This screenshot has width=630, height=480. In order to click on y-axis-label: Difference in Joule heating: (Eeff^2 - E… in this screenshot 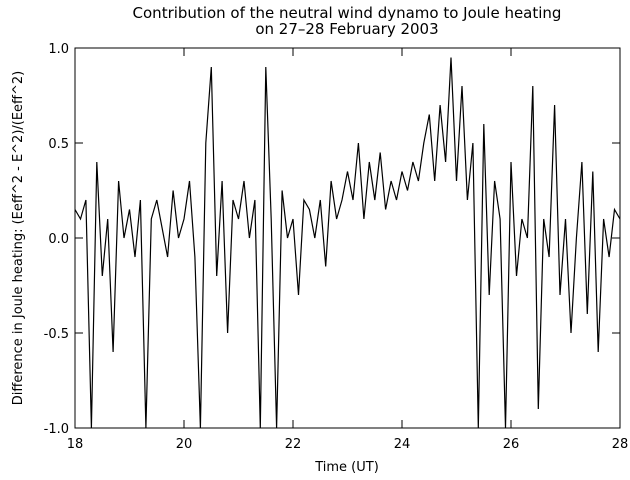, I will do `click(18, 238)`.